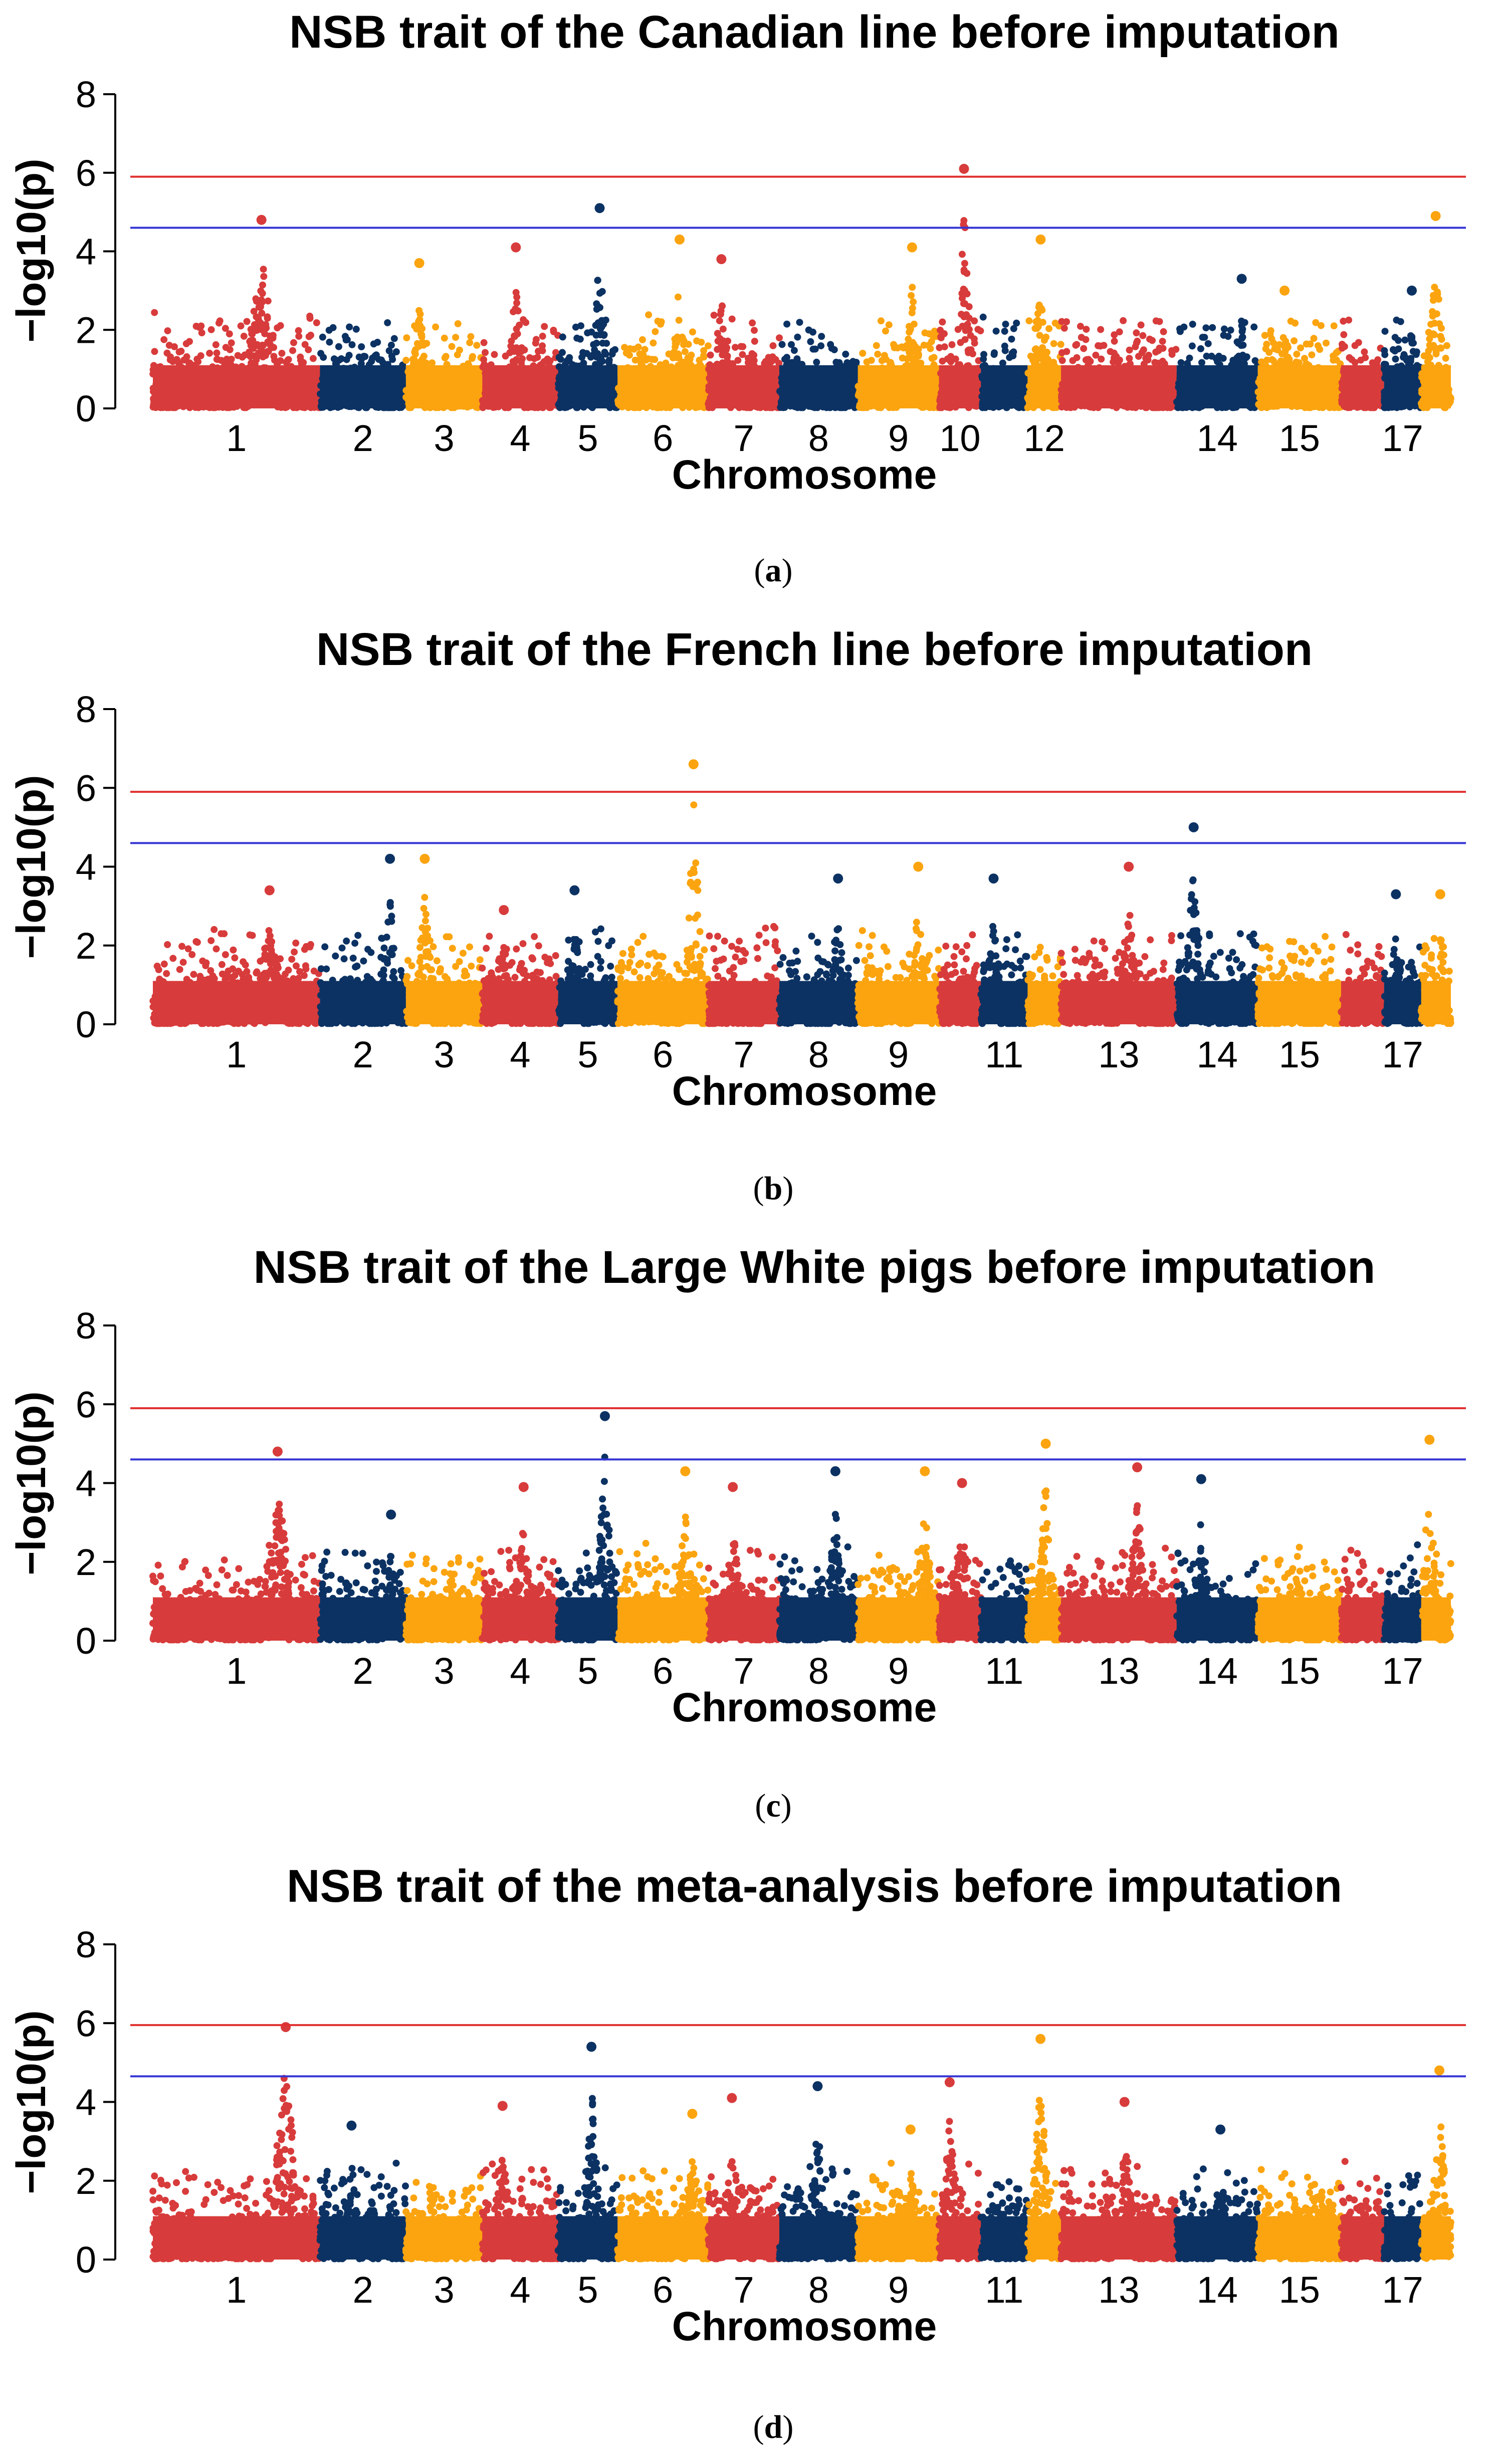 This screenshot has width=1499, height=2464. Describe the element at coordinates (444, 2290) in the screenshot. I see `chromosome-tick-label: 3` at that location.